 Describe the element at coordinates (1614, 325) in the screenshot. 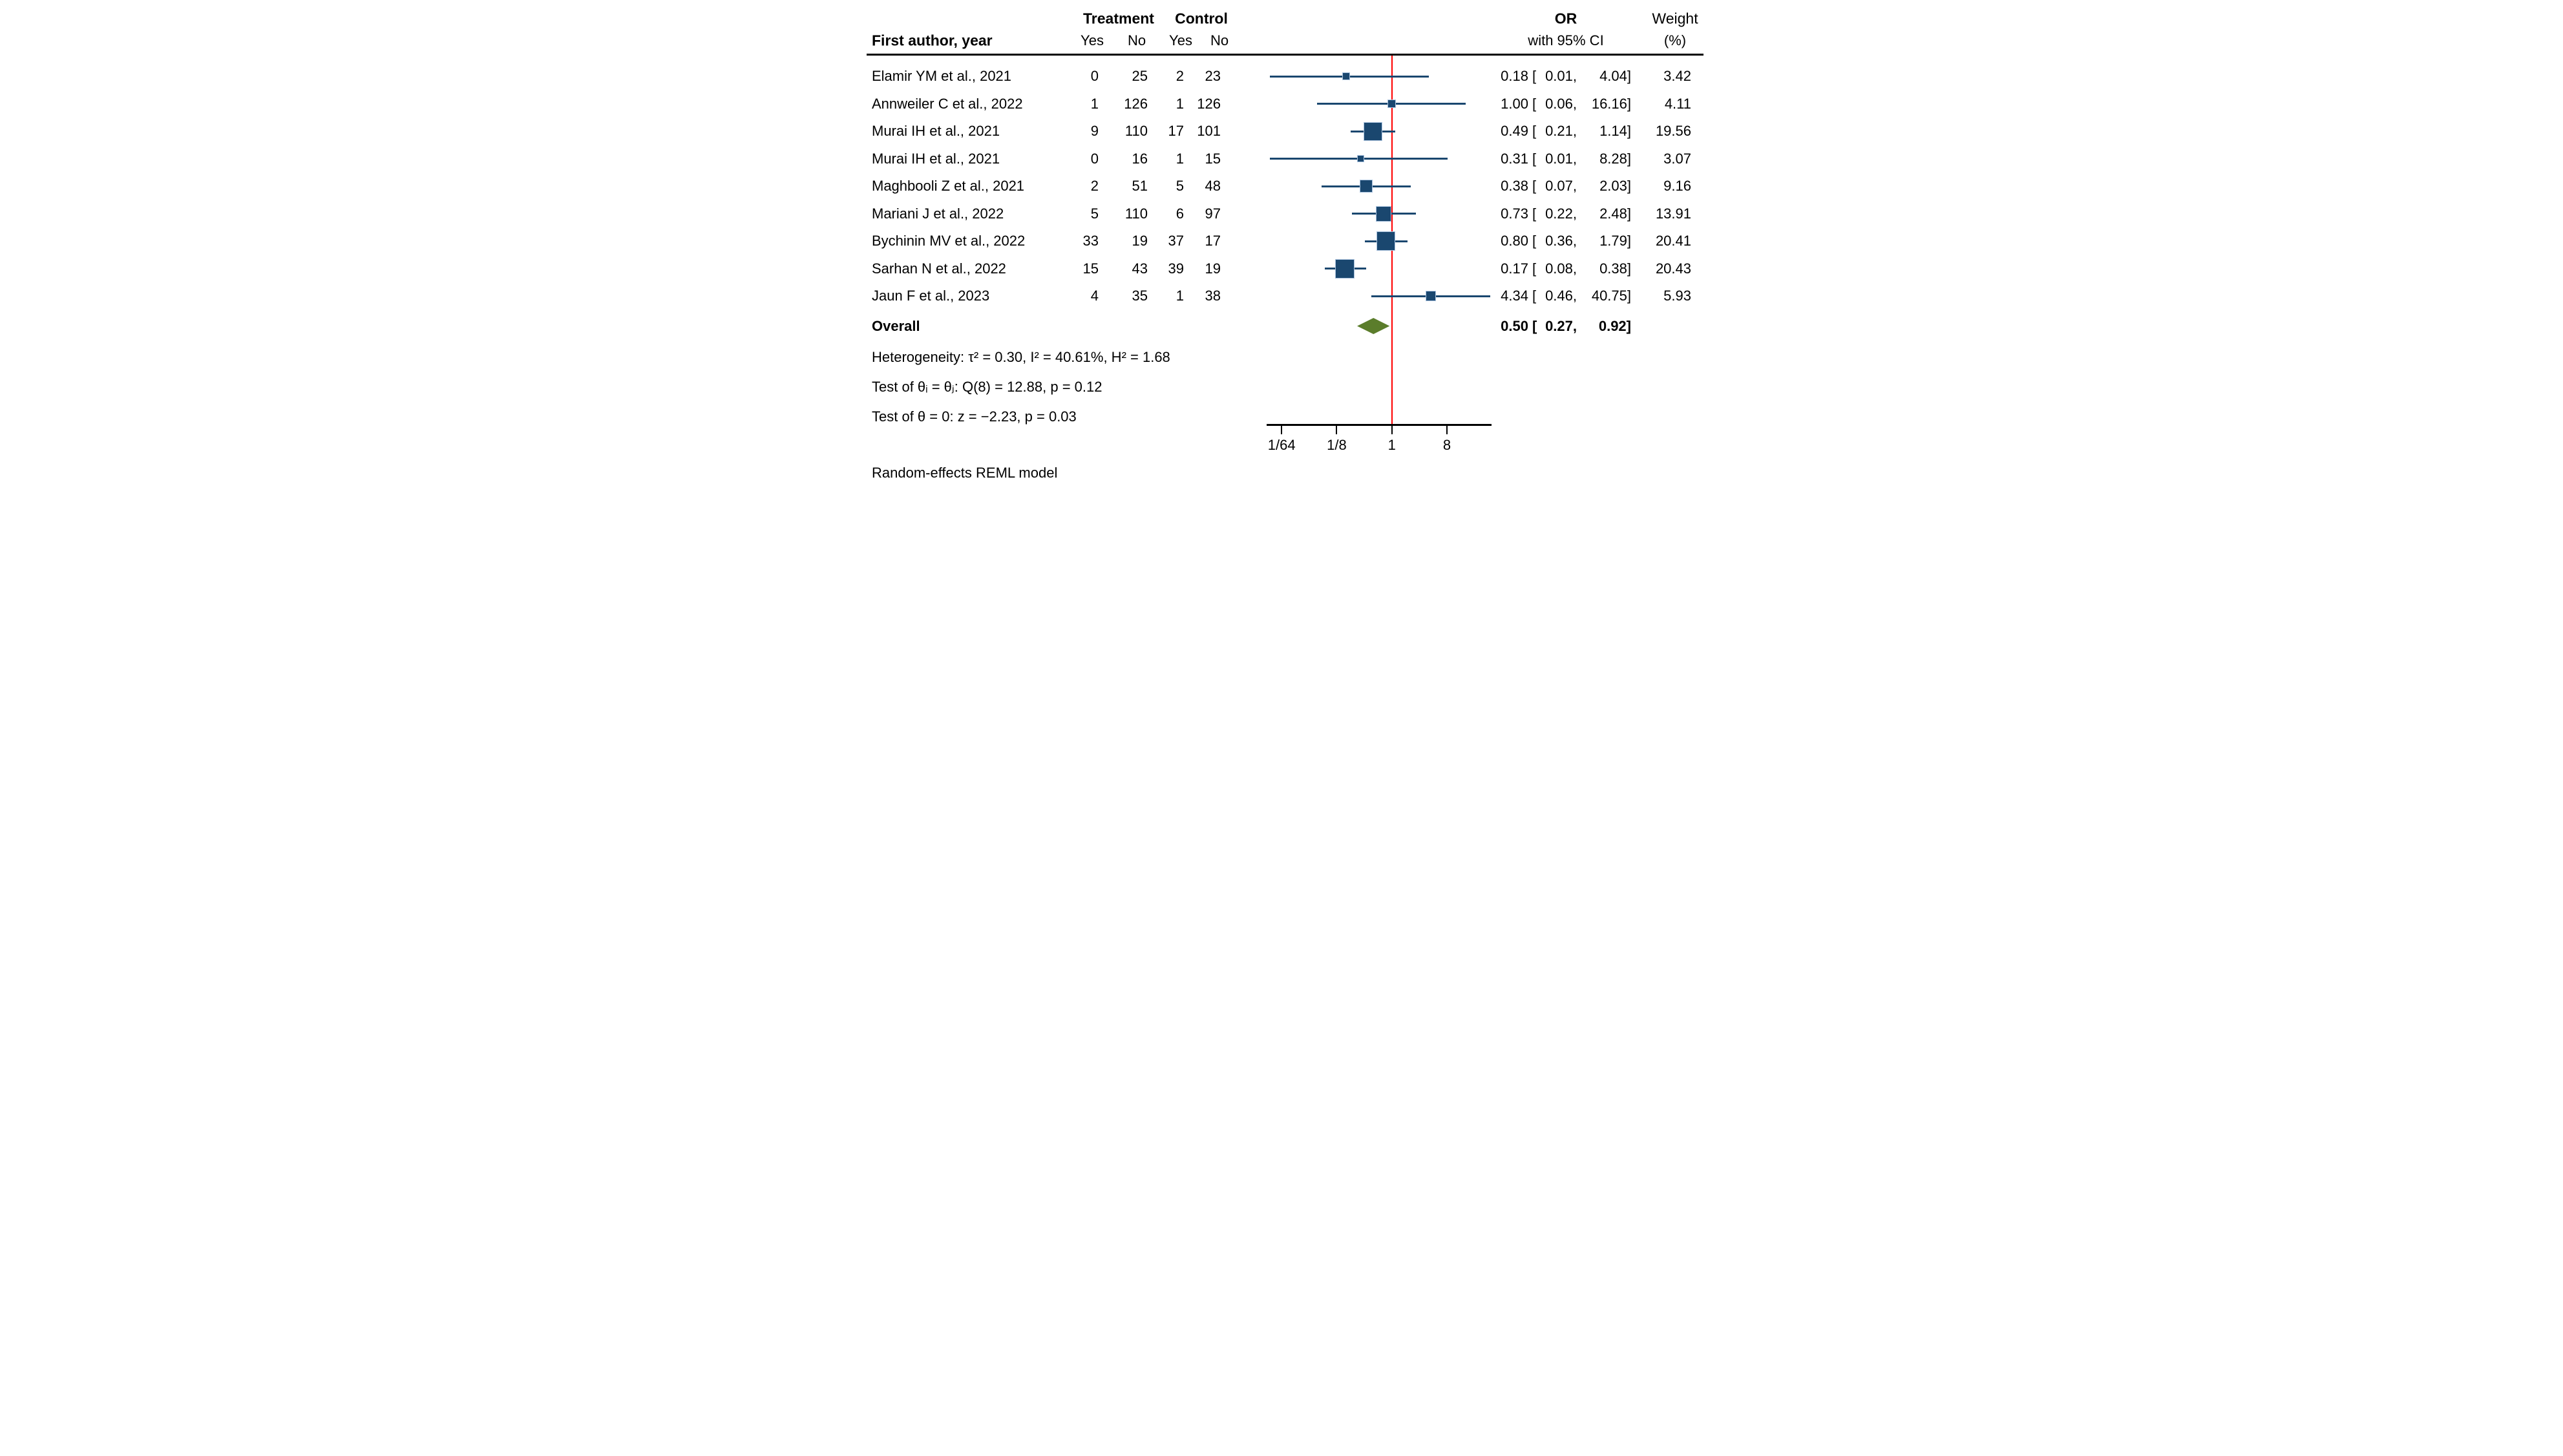

I see `overall-ci-upper: 0.92]` at that location.